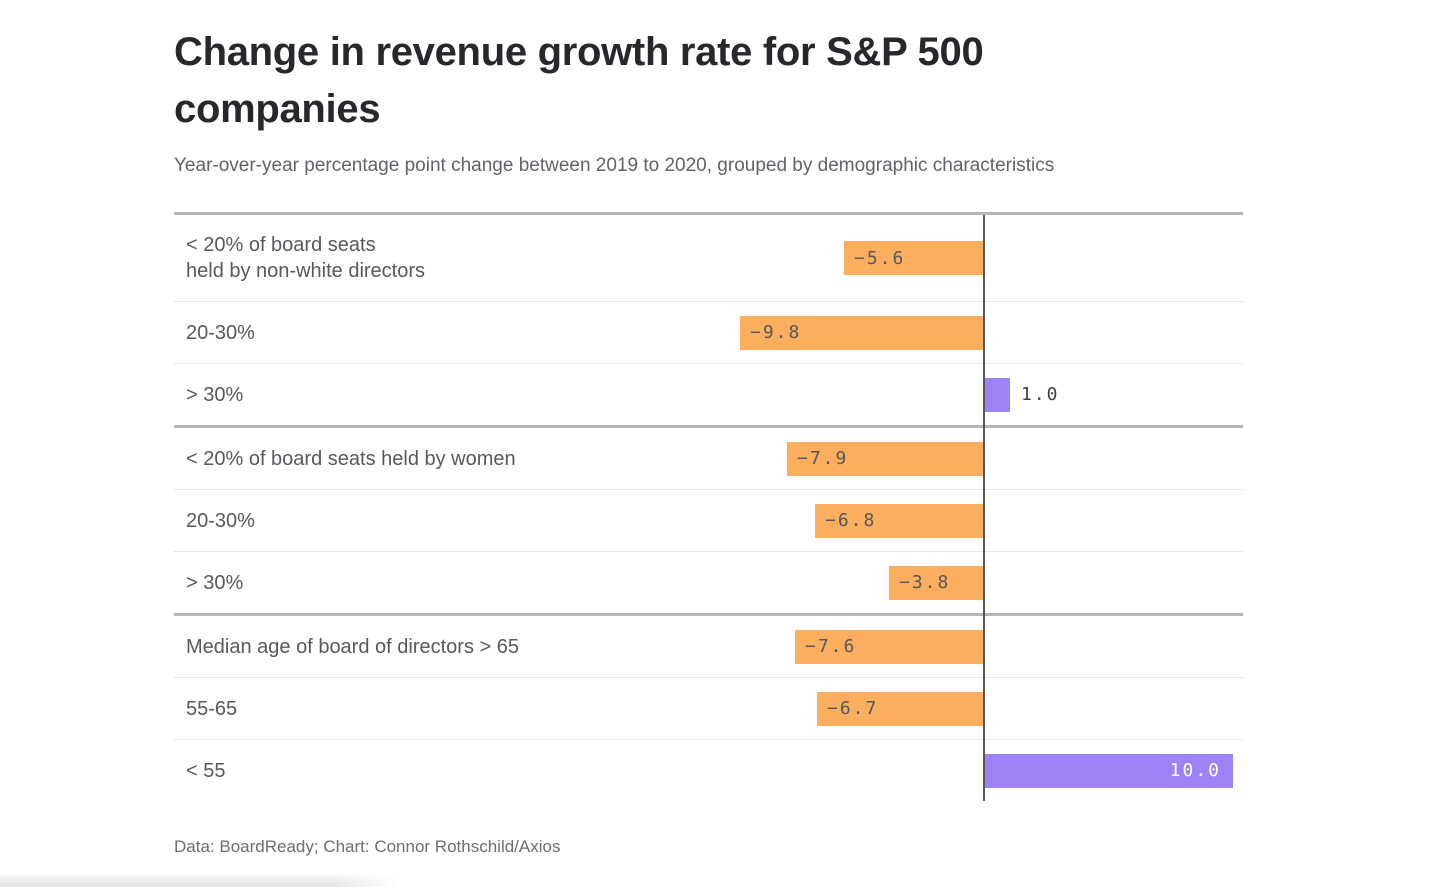 The image size is (1439, 887). I want to click on bar-negative: −6.8, so click(899, 520).